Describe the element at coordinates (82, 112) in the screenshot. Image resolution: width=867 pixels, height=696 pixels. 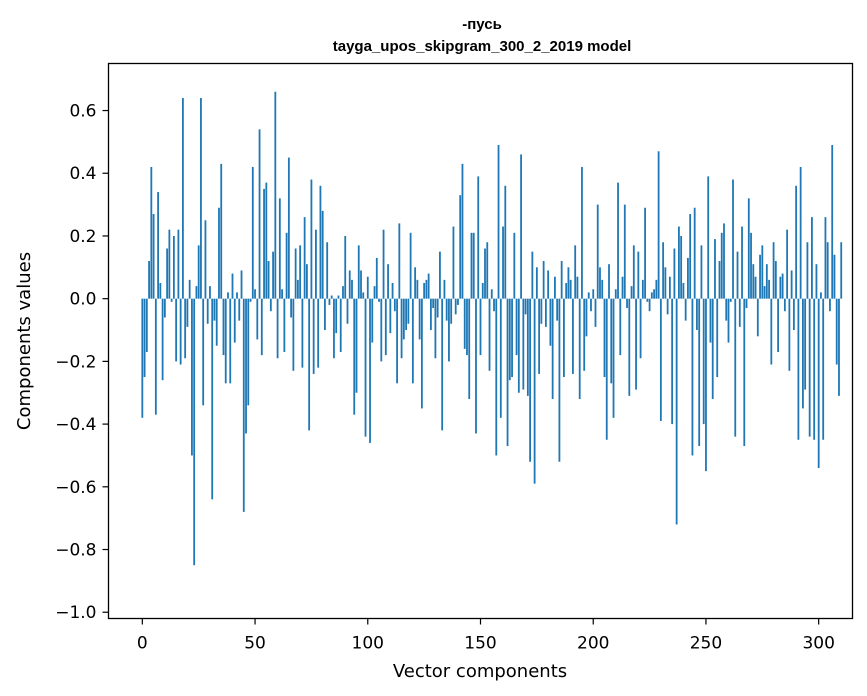
I see `y-tick-label-8: 0.6` at that location.